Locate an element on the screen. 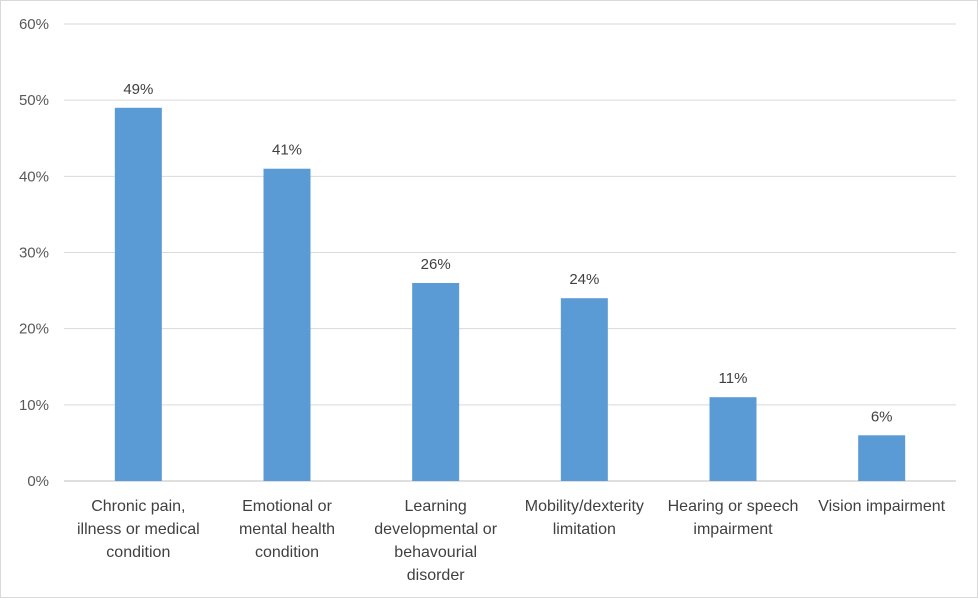 This screenshot has width=978, height=599. category-label-line: impairment is located at coordinates (733, 529).